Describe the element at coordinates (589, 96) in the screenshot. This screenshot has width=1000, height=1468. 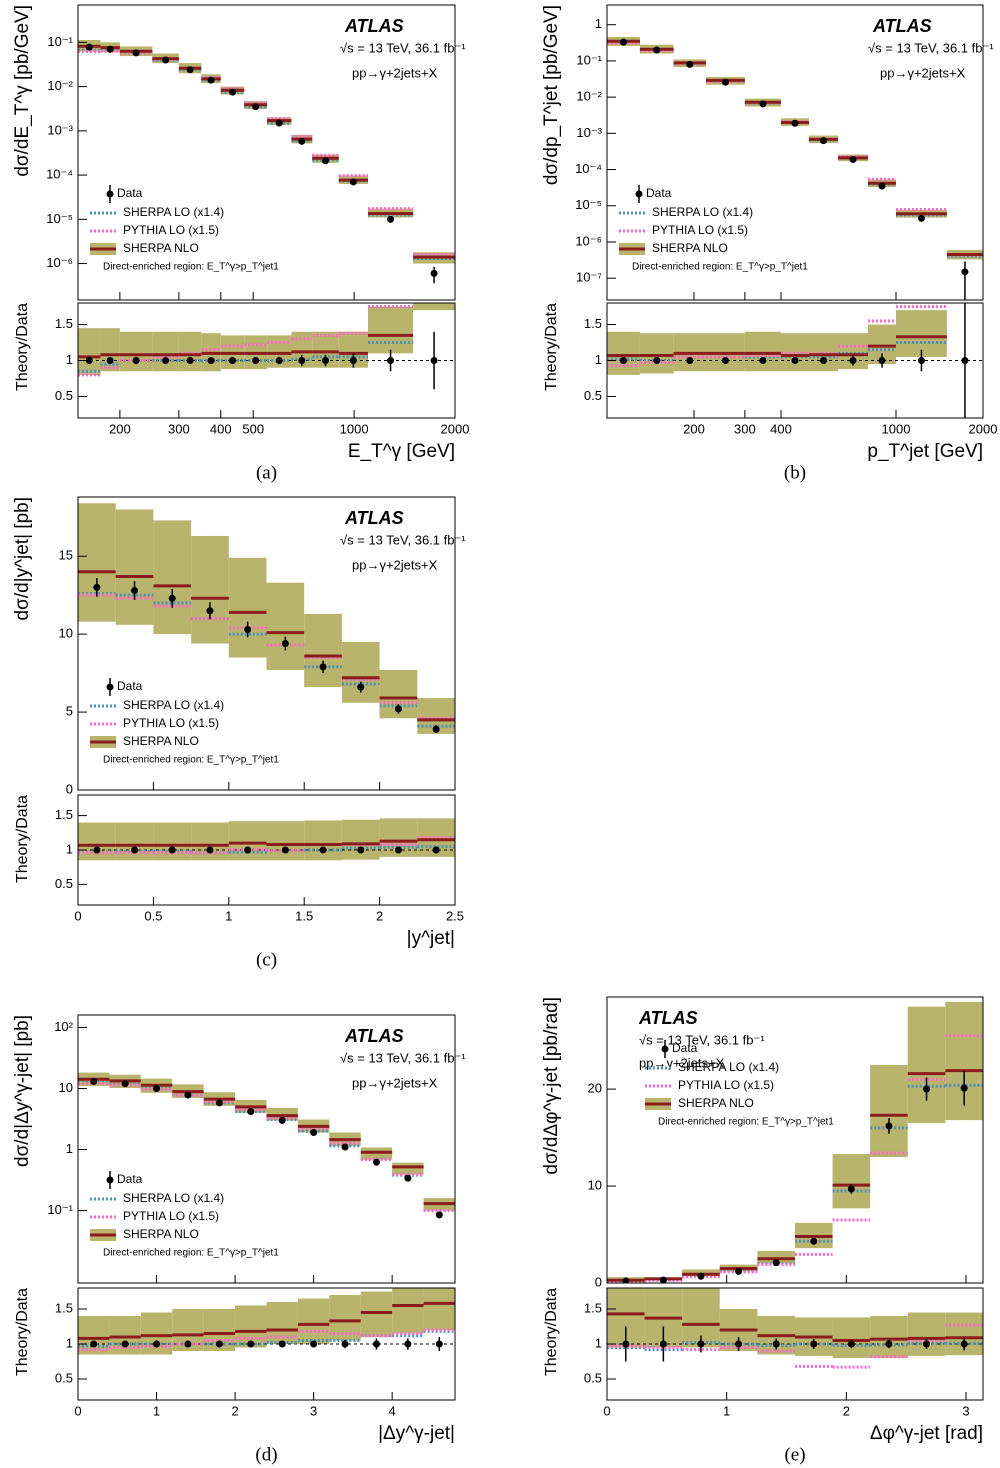
I see `y-tick-label: 10⁻²` at that location.